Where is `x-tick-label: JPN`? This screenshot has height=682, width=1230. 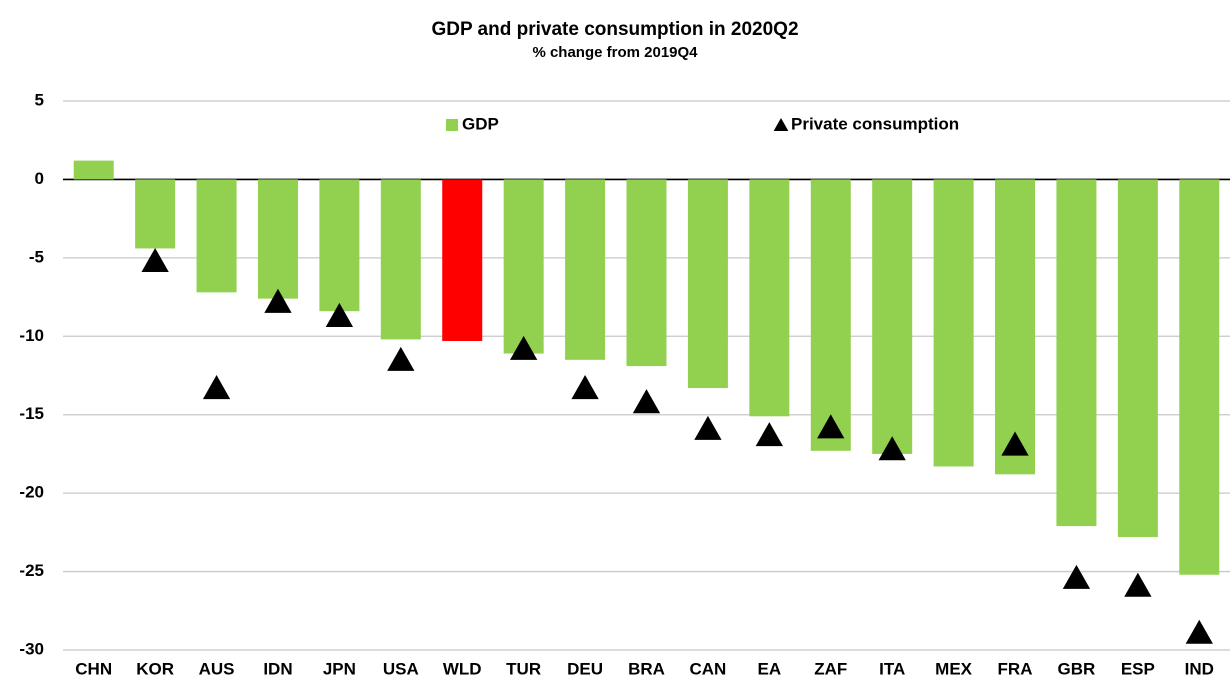
x-tick-label: JPN is located at coordinates (339, 668).